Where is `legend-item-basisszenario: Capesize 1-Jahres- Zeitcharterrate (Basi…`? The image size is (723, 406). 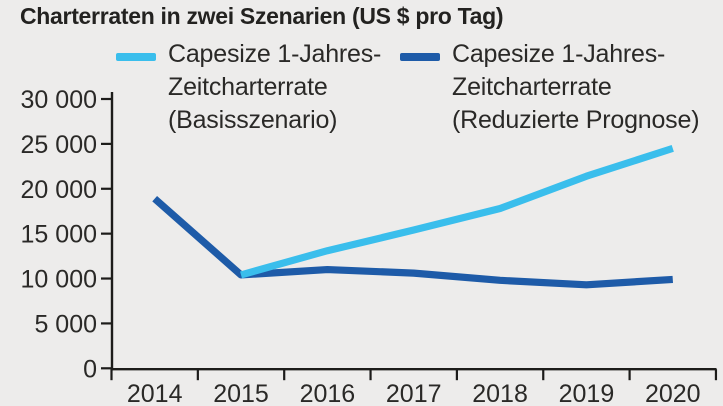
legend-item-basisszenario: Capesize 1-Jahres- Zeitcharterrate (Basi… is located at coordinates (248, 87).